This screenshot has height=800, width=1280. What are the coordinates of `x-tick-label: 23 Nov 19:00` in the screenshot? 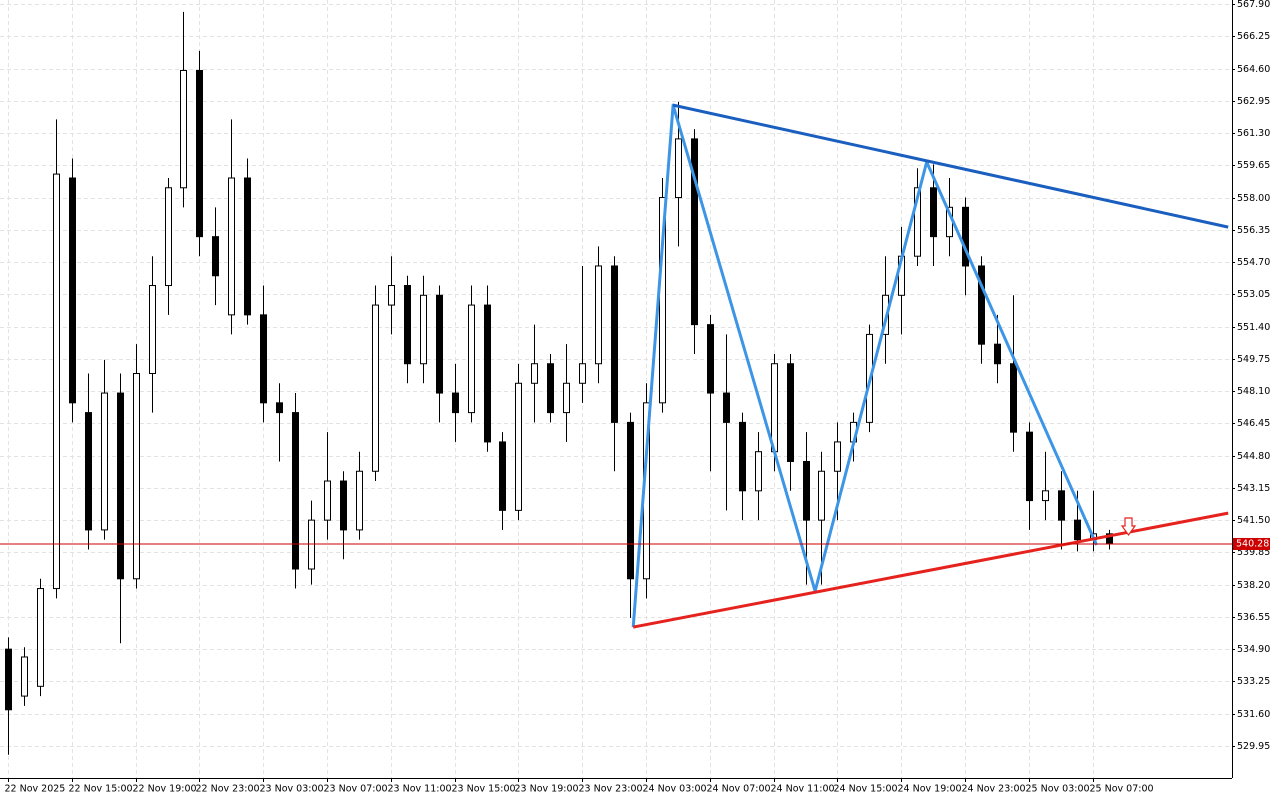 It's located at (547, 789).